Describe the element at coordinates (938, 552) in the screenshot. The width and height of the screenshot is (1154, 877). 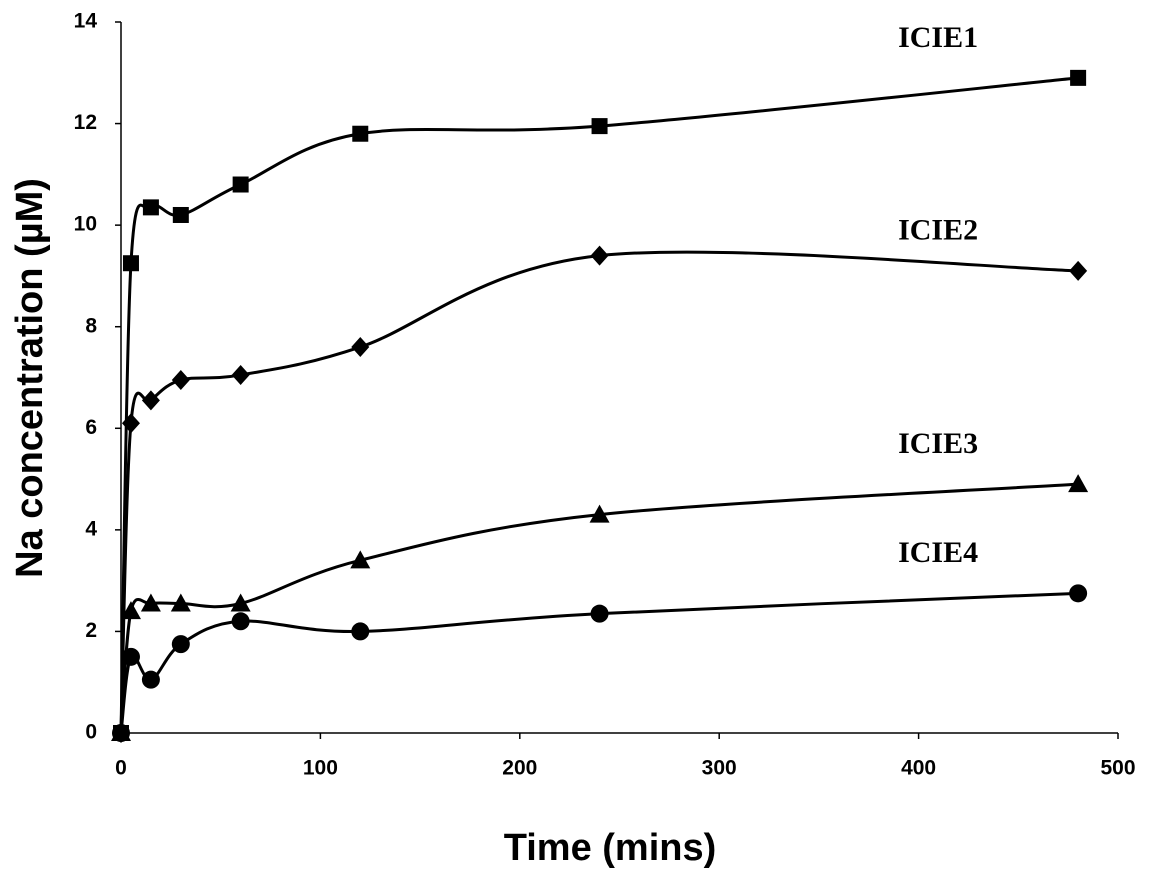
I see `series-label: ICIE4` at that location.